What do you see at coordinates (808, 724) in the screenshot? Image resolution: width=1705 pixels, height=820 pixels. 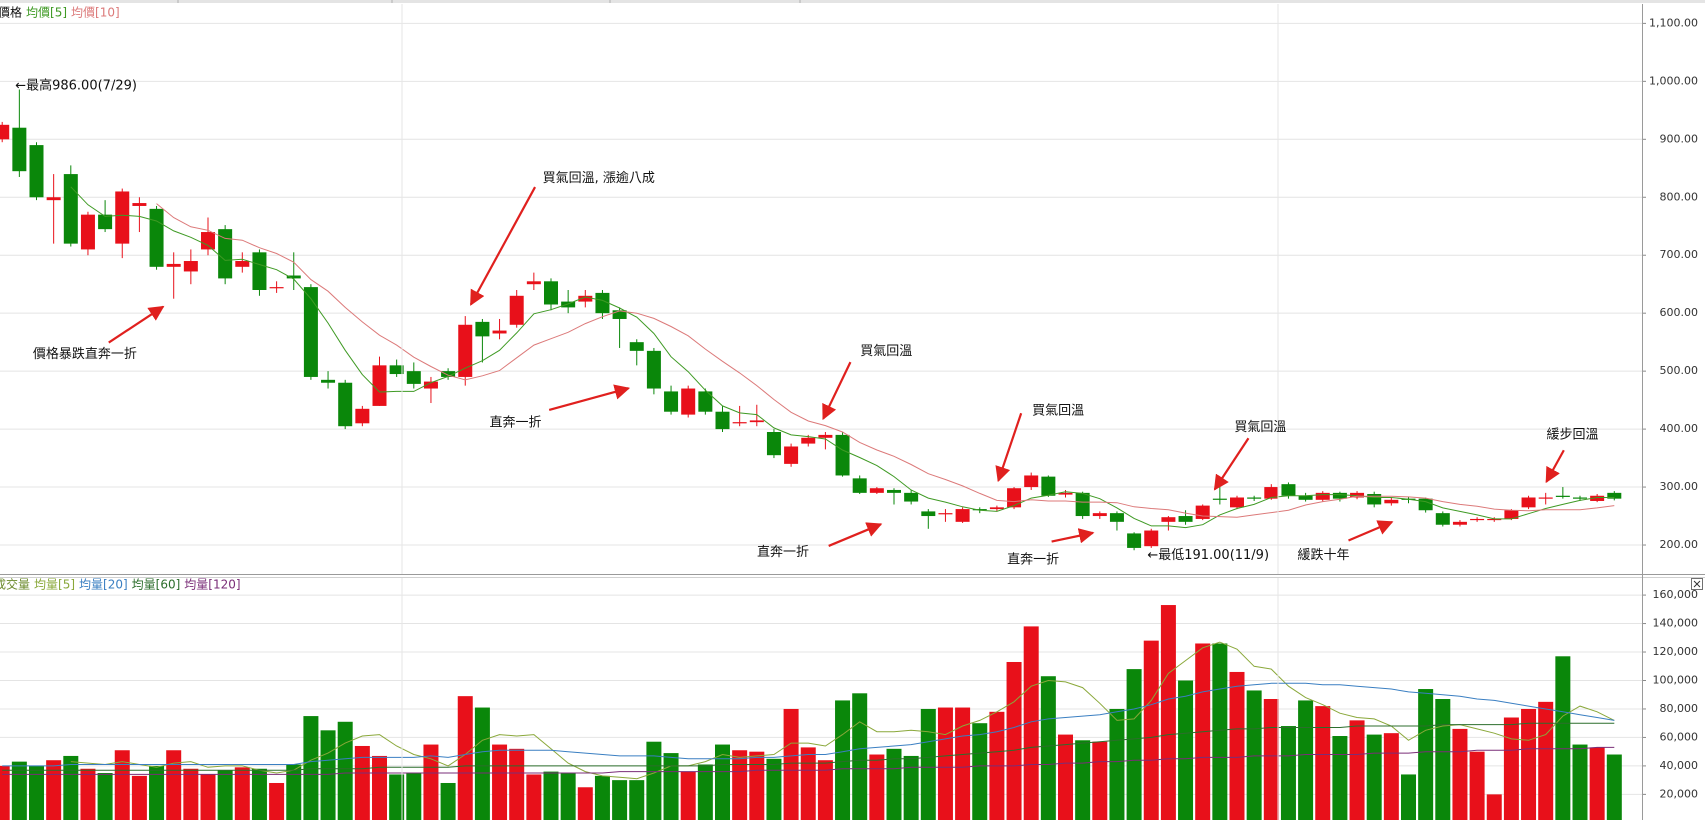 I see `moving-average-line` at bounding box center [808, 724].